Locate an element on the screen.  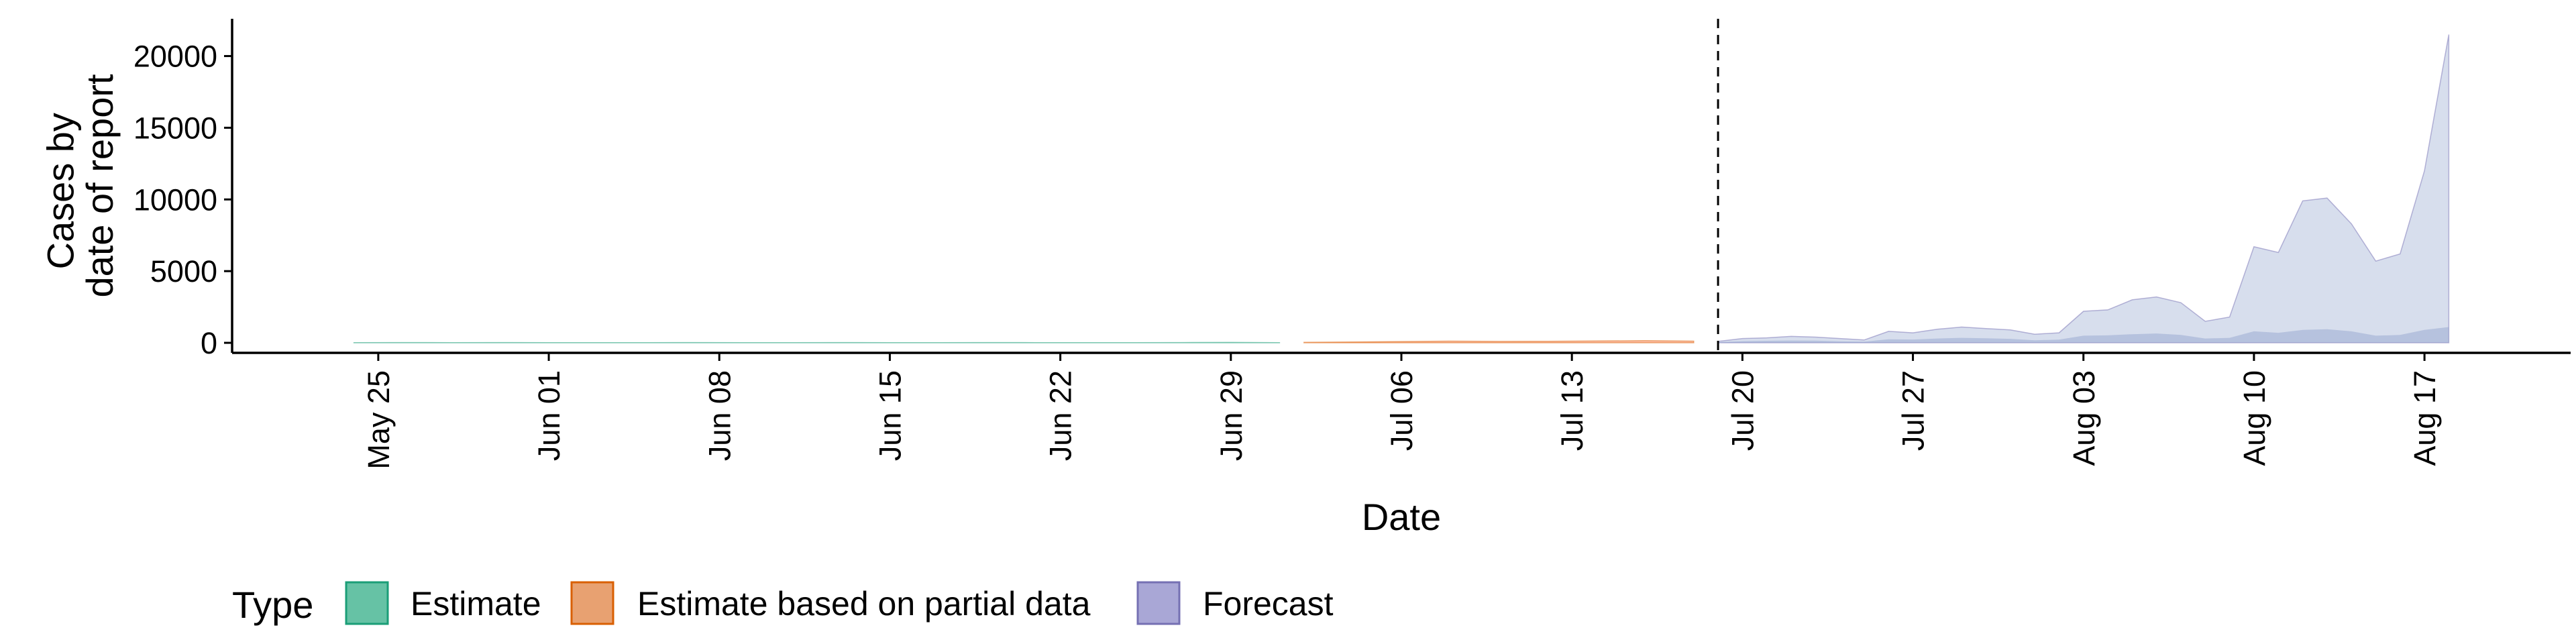
x-tick-label-7: Jul 13 is located at coordinates (1572, 410).